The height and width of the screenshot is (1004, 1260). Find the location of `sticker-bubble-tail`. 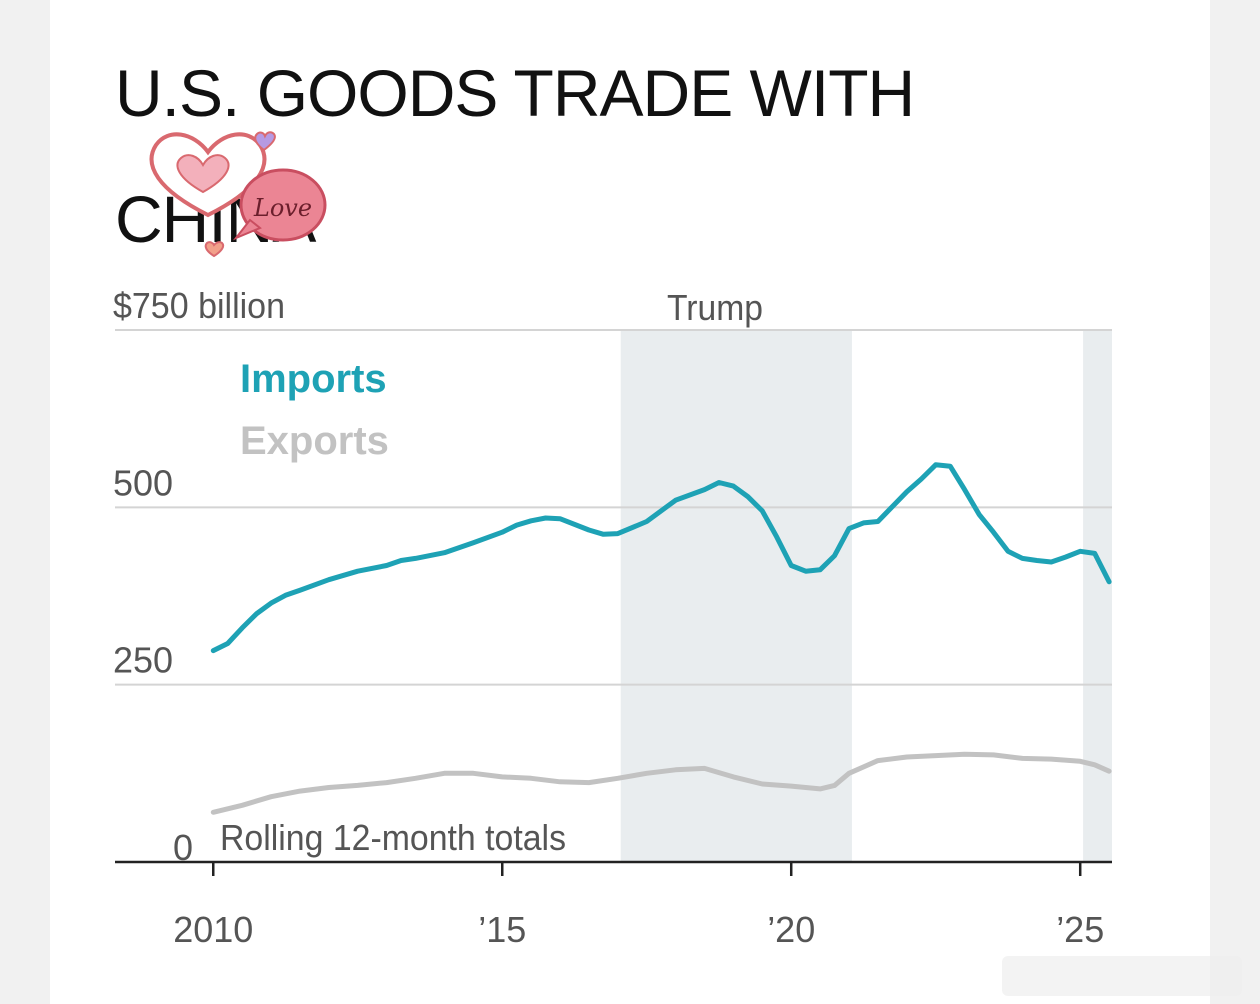

sticker-bubble-tail is located at coordinates (247, 229).